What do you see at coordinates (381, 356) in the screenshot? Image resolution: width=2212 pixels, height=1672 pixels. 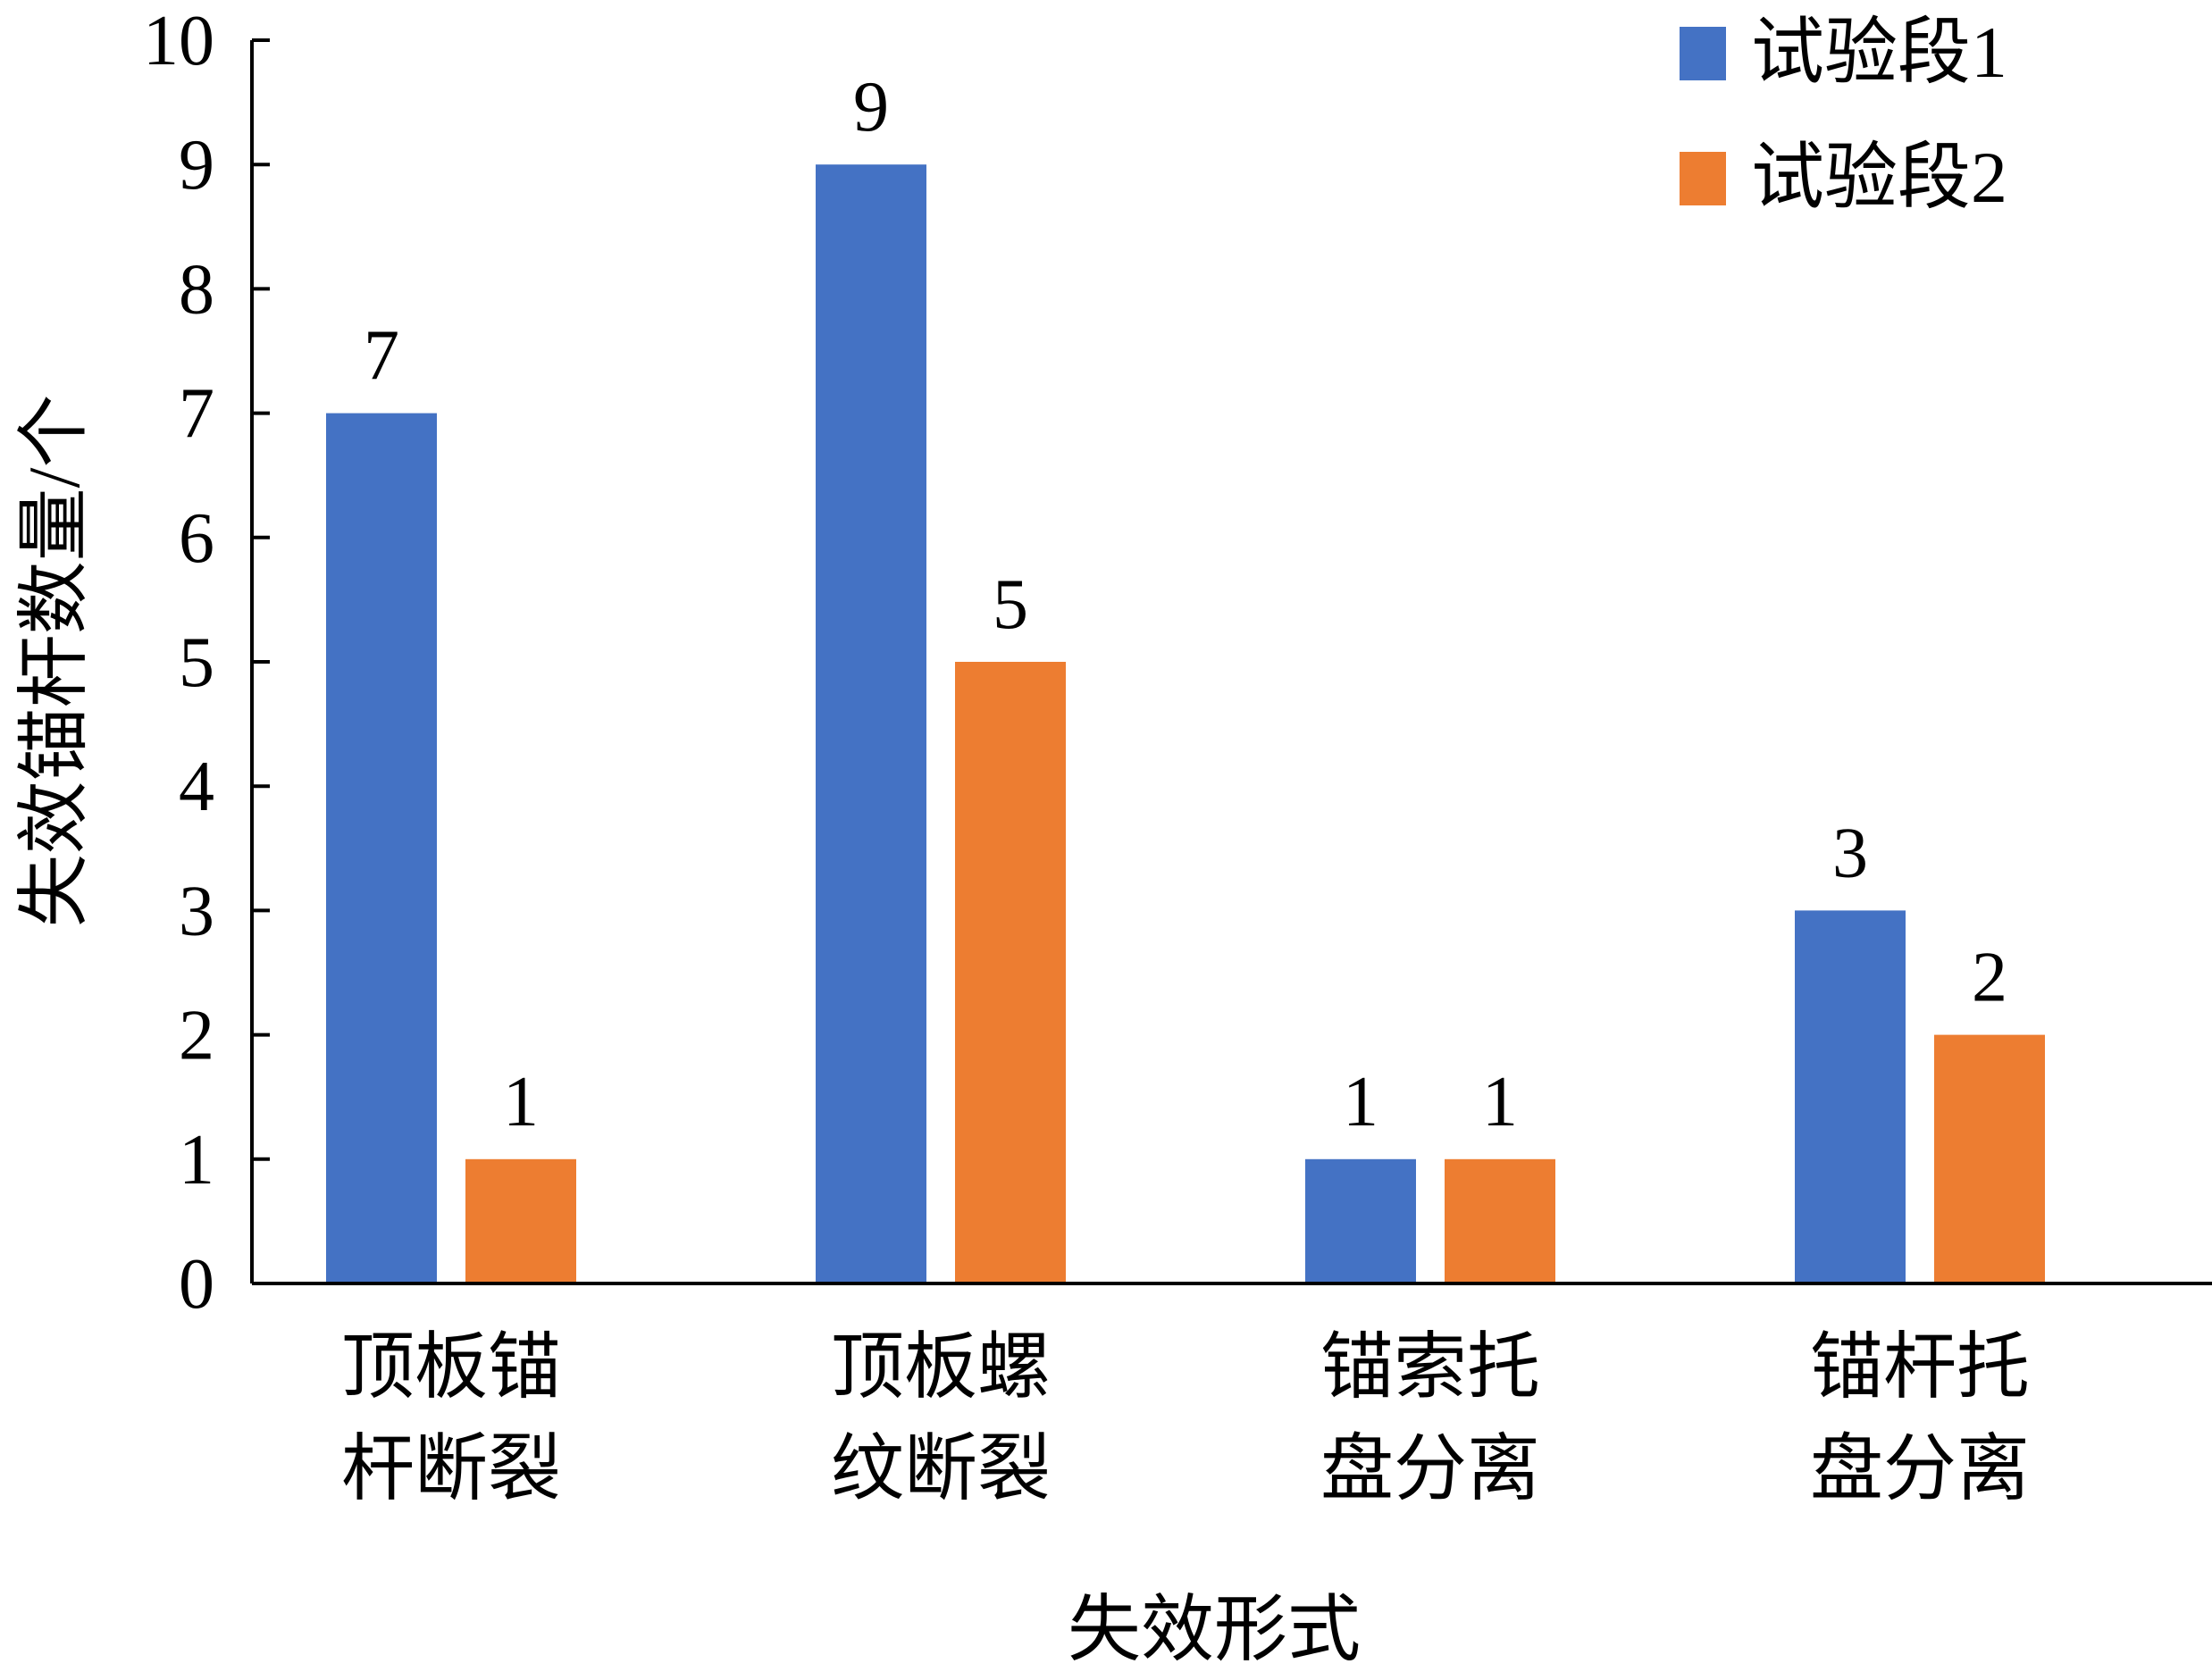 I see `data-label: 7` at bounding box center [381, 356].